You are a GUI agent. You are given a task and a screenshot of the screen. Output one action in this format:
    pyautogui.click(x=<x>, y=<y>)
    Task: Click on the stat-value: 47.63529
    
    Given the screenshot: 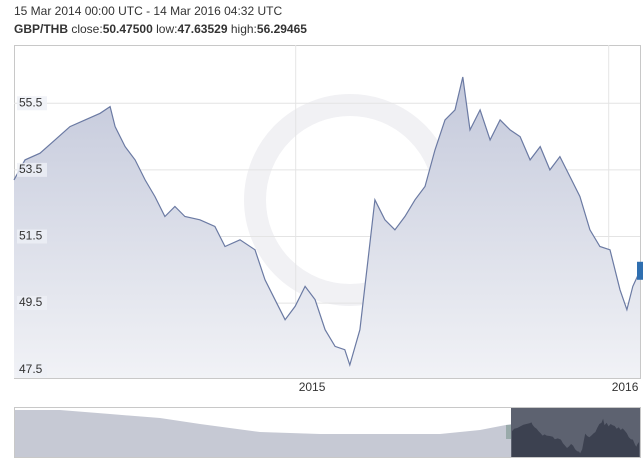 What is the action you would take?
    pyautogui.click(x=202, y=29)
    